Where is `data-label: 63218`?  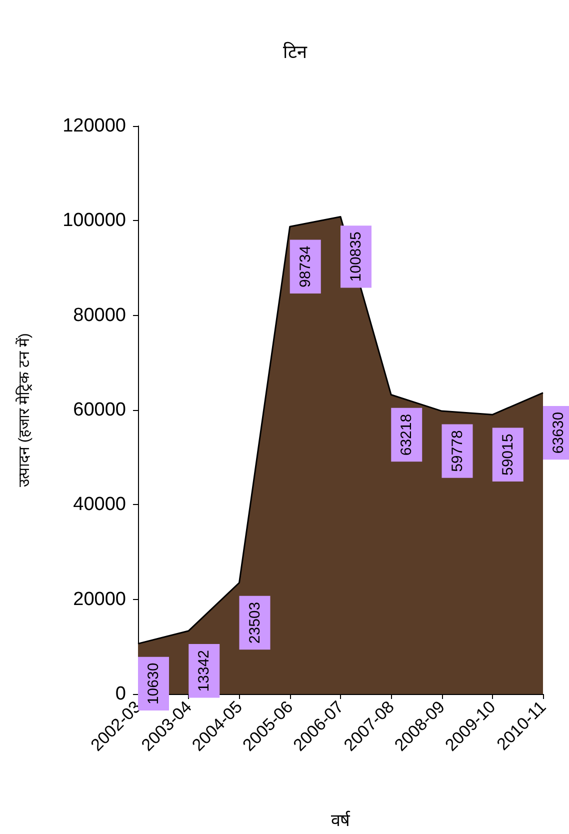
data-label: 63218 is located at coordinates (407, 435).